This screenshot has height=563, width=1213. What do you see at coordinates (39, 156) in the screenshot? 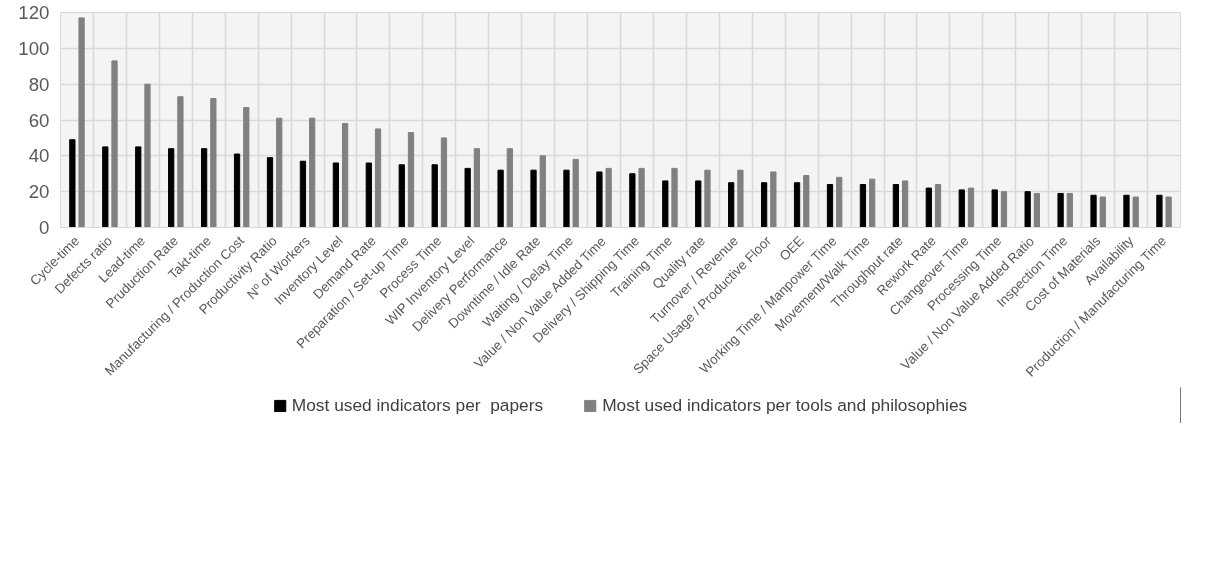
I see `y-tick-label: 40` at bounding box center [39, 156].